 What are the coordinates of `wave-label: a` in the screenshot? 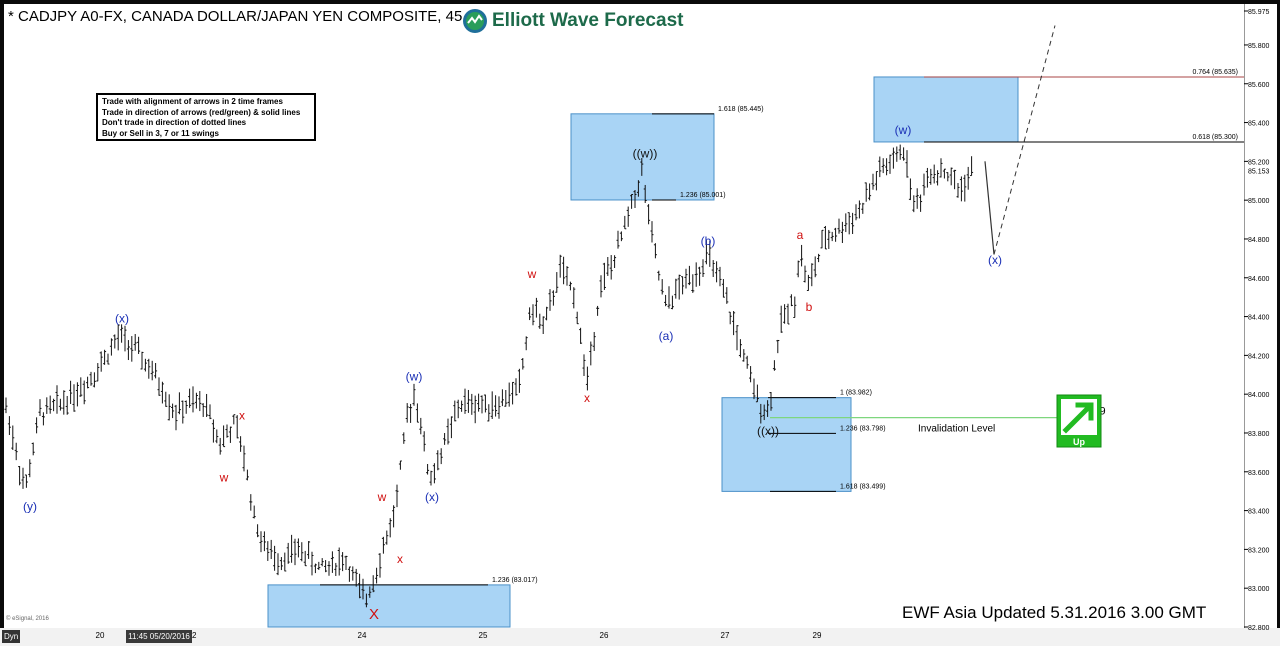 It's located at (800, 235).